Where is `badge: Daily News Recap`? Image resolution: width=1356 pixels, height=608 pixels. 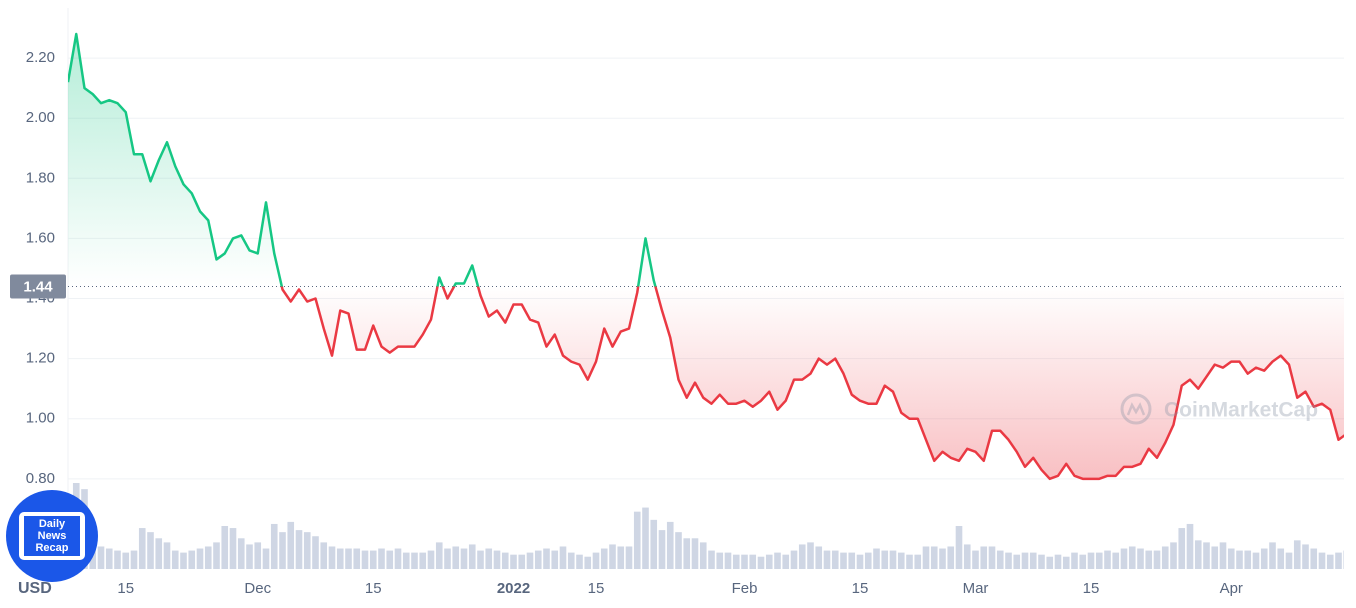 badge: Daily News Recap is located at coordinates (52, 536).